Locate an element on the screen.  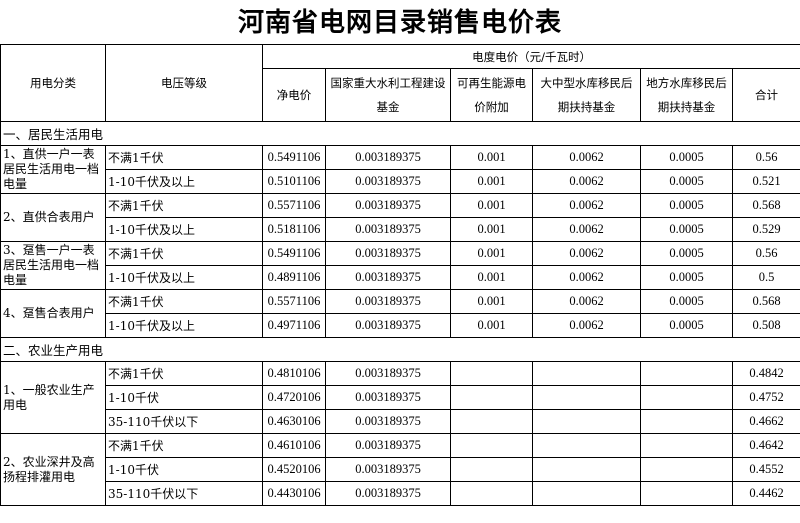
section-label: 二、农业生产用电 is located at coordinates (400, 349).